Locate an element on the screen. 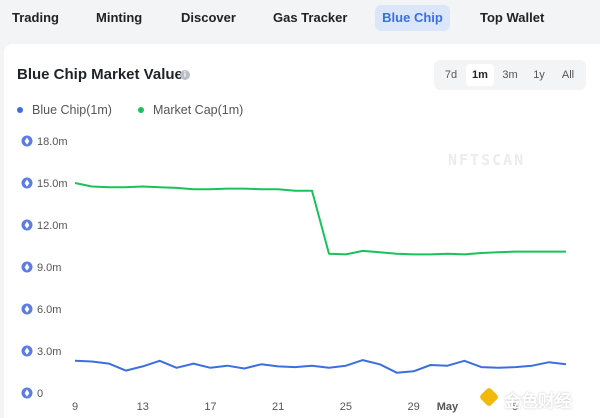 Image resolution: width=600 pixels, height=418 pixels. y-tick-label: 6.0m is located at coordinates (49, 310).